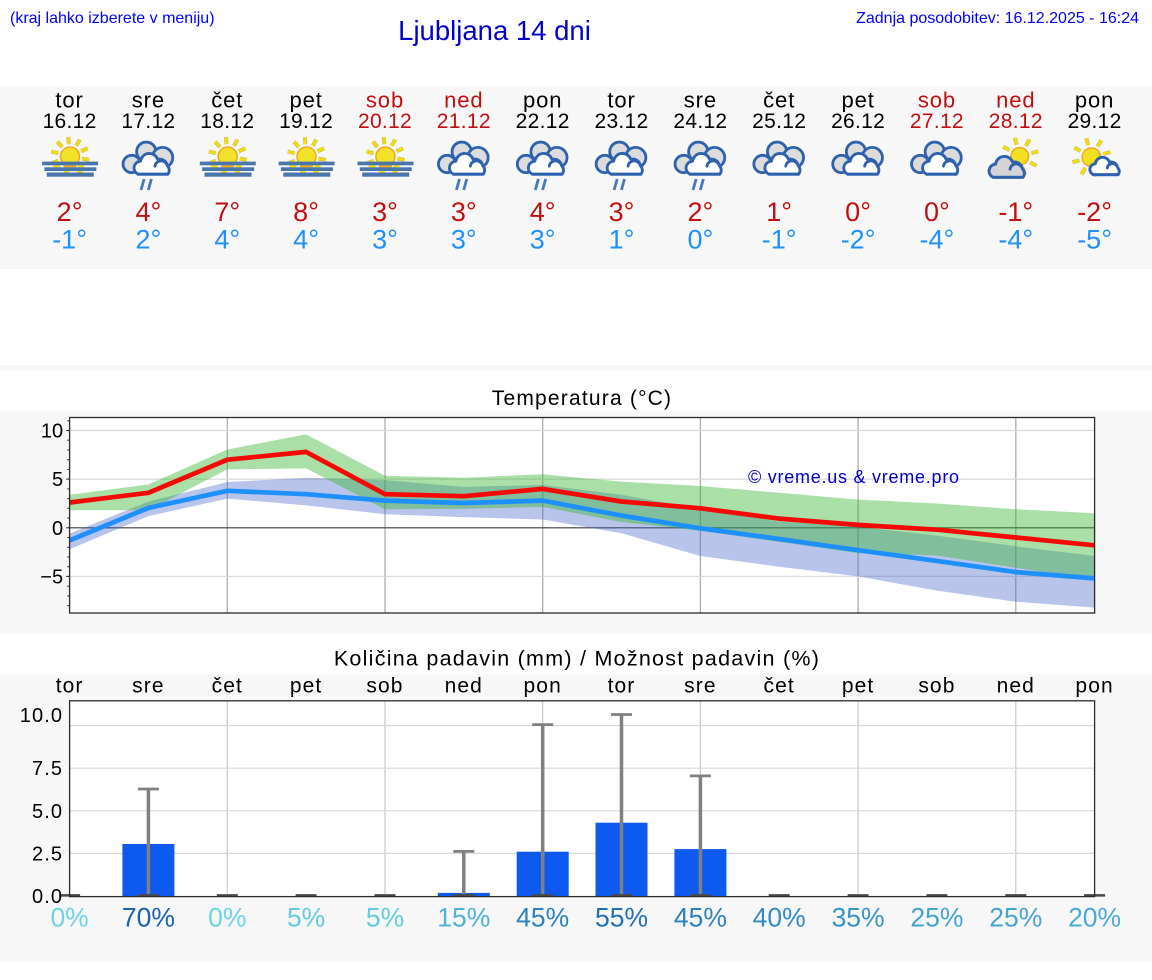 The image size is (1152, 980). Describe the element at coordinates (306, 121) in the screenshot. I see `svg-text: 19.12` at that location.